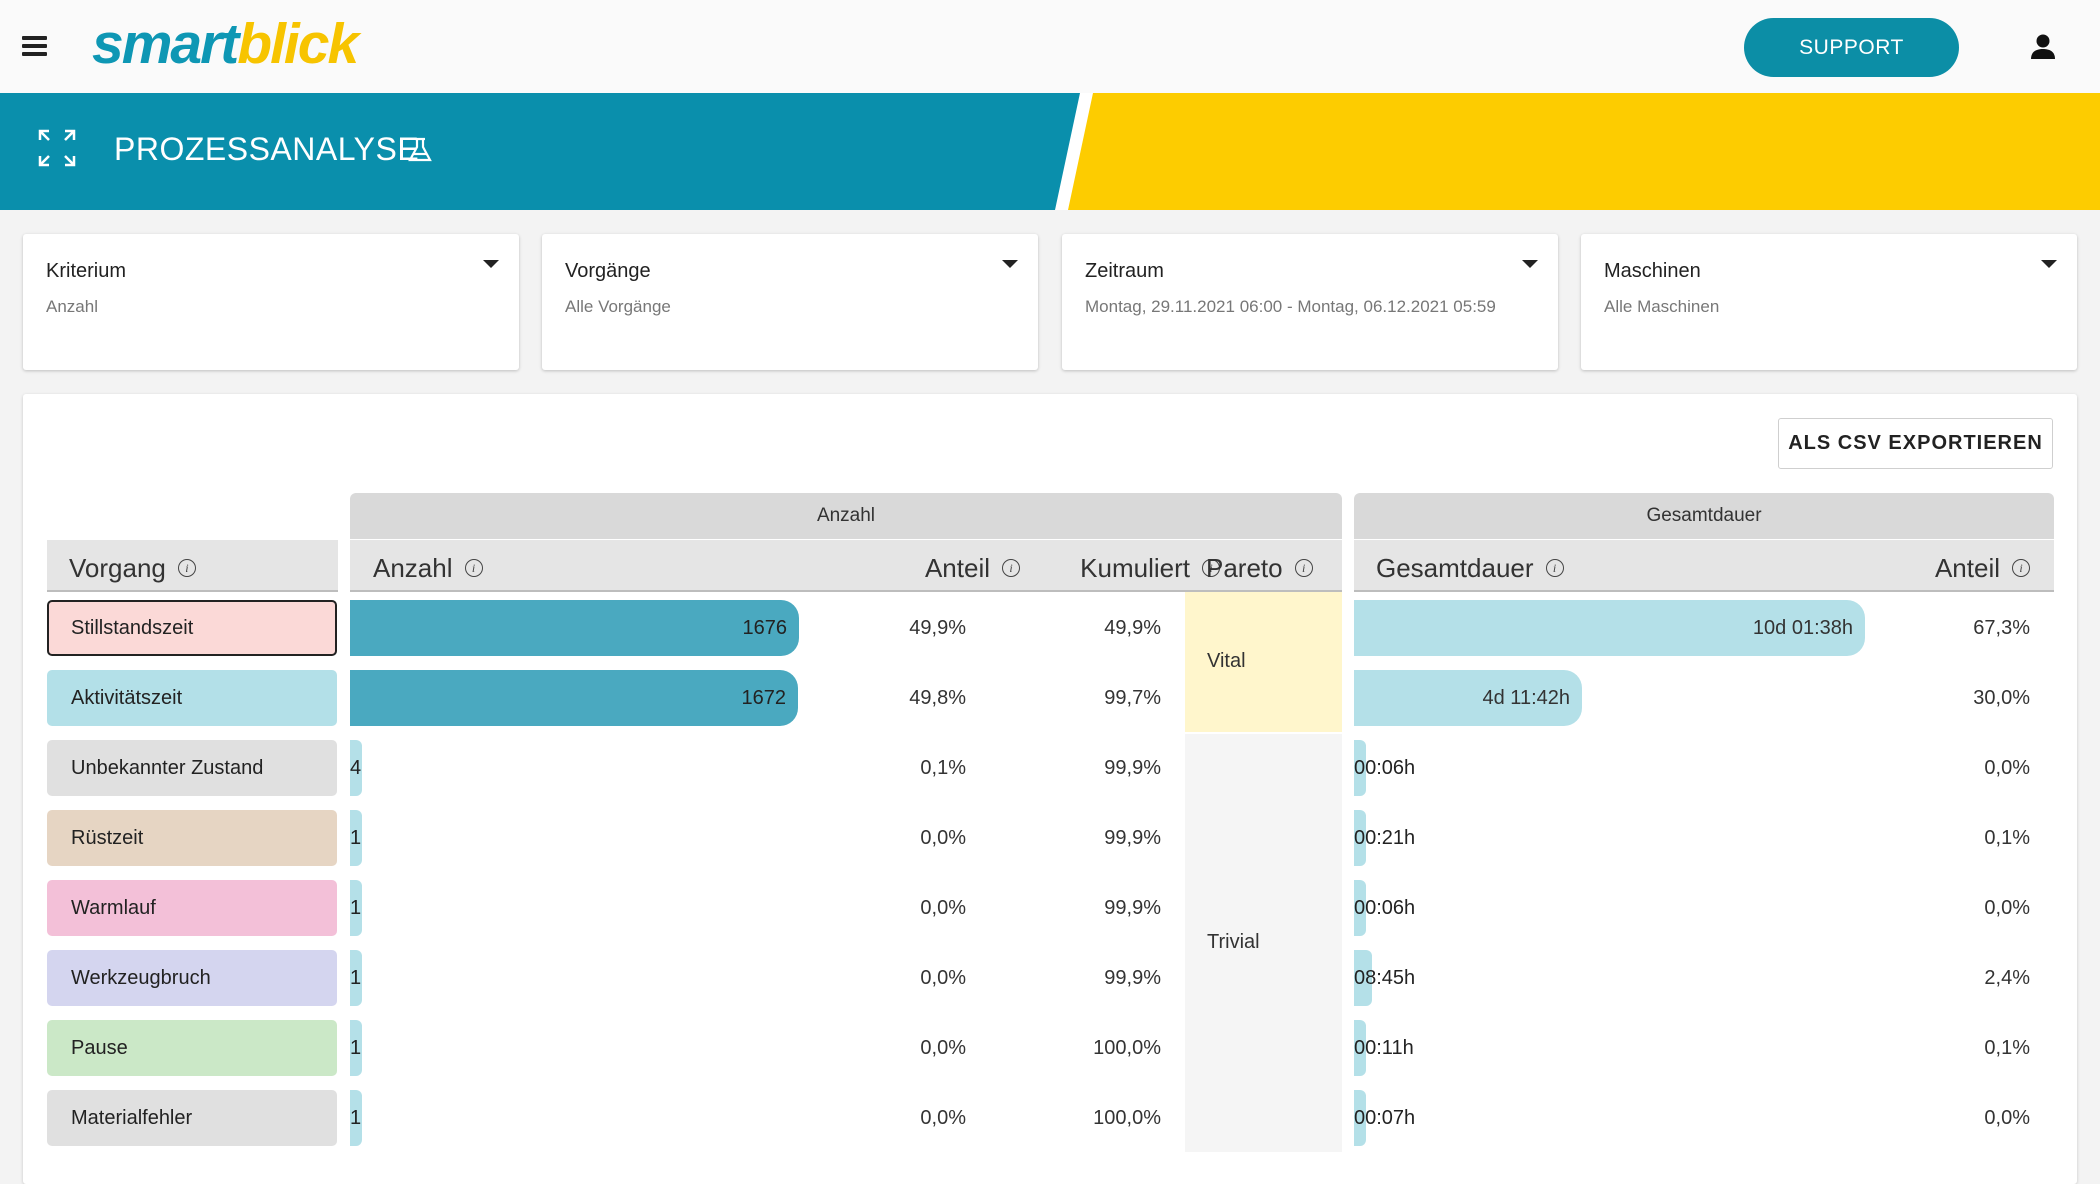 The width and height of the screenshot is (2100, 1184). I want to click on column-header-gesamtdauer: Gesamtdauer i, so click(1506, 566).